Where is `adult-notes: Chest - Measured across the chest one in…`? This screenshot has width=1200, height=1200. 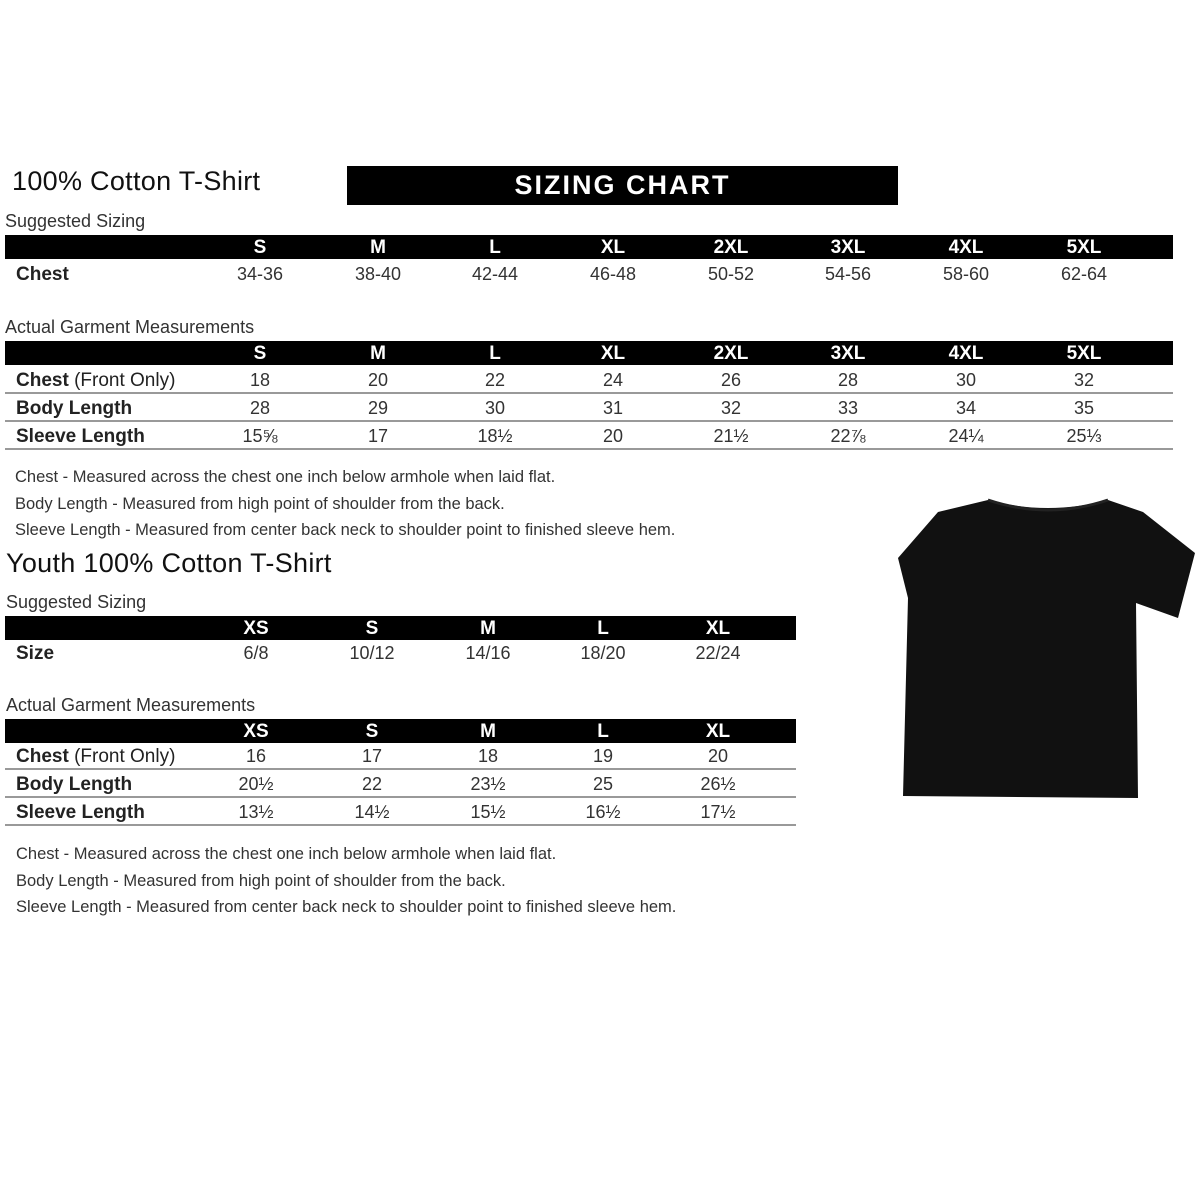
adult-notes: Chest - Measured across the chest one in… is located at coordinates (345, 504).